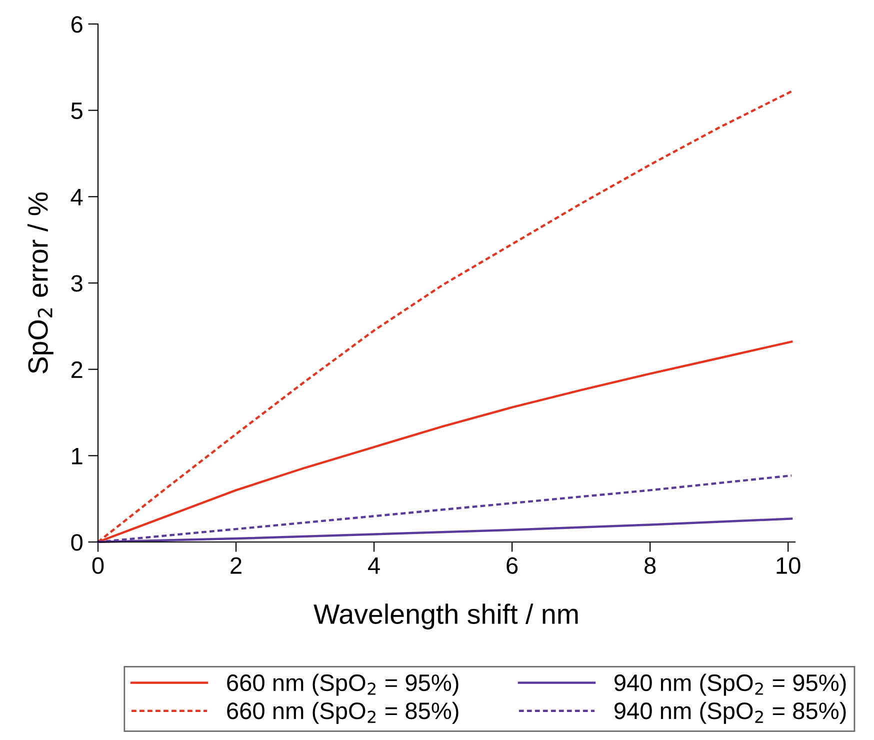 The image size is (874, 740). I want to click on y-tick-label: 0, so click(76, 542).